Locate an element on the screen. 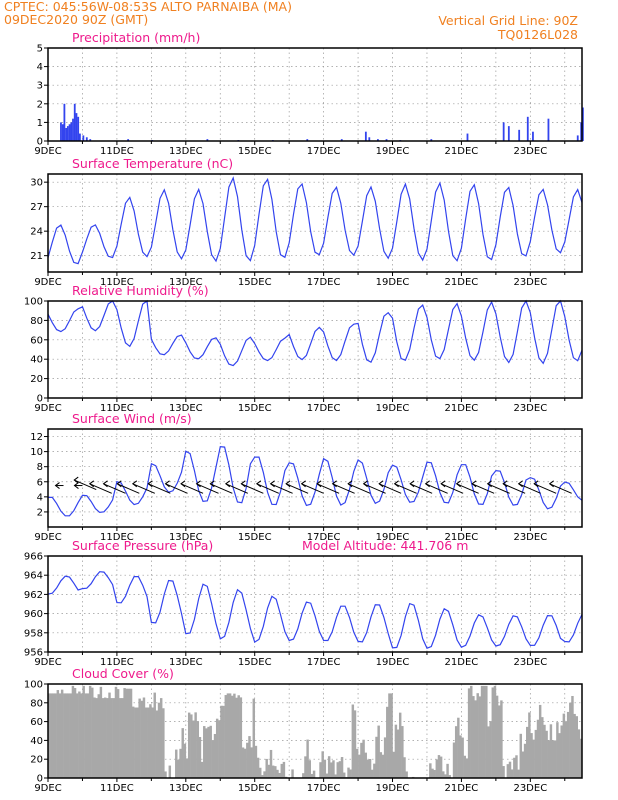 The image size is (618, 800). model-id: TQ0126L028 is located at coordinates (537, 34).